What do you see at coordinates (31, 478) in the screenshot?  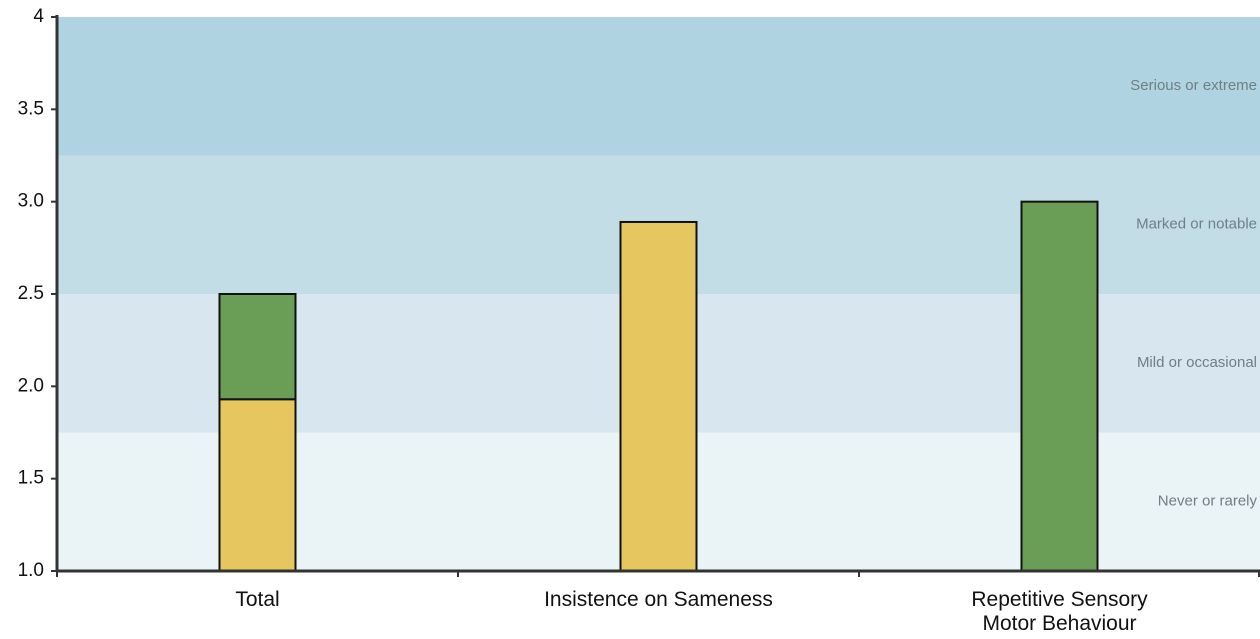 I see `y-tick-label: 1.5` at bounding box center [31, 478].